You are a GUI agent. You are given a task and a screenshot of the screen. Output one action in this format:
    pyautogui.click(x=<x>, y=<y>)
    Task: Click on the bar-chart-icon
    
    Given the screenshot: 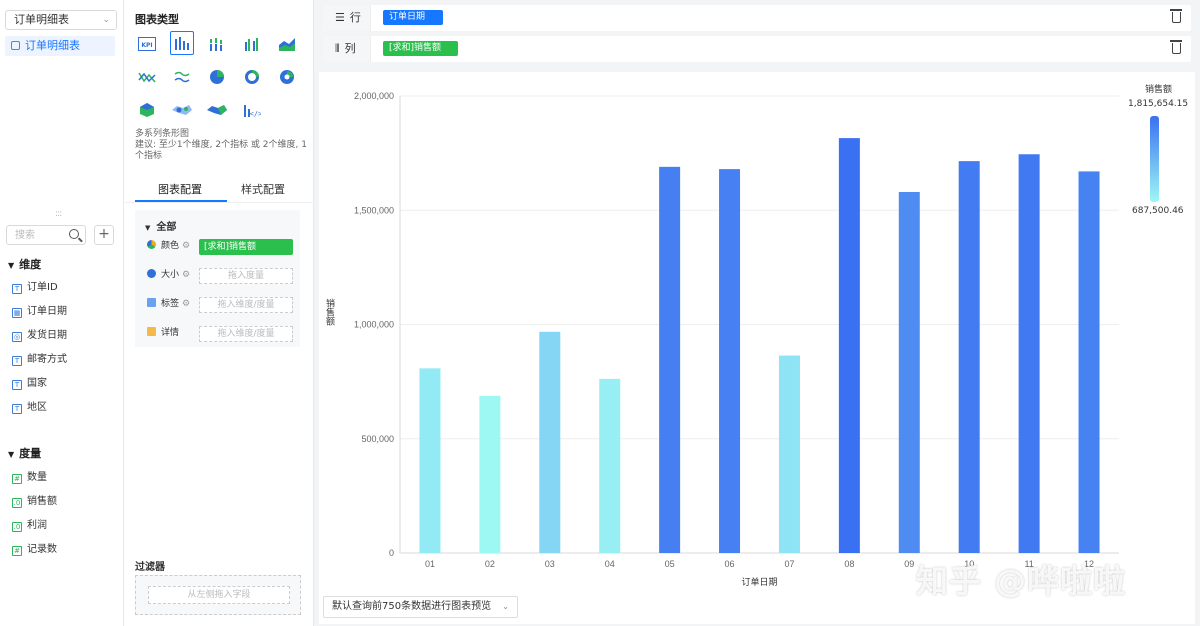 What is the action you would take?
    pyautogui.click(x=182, y=43)
    